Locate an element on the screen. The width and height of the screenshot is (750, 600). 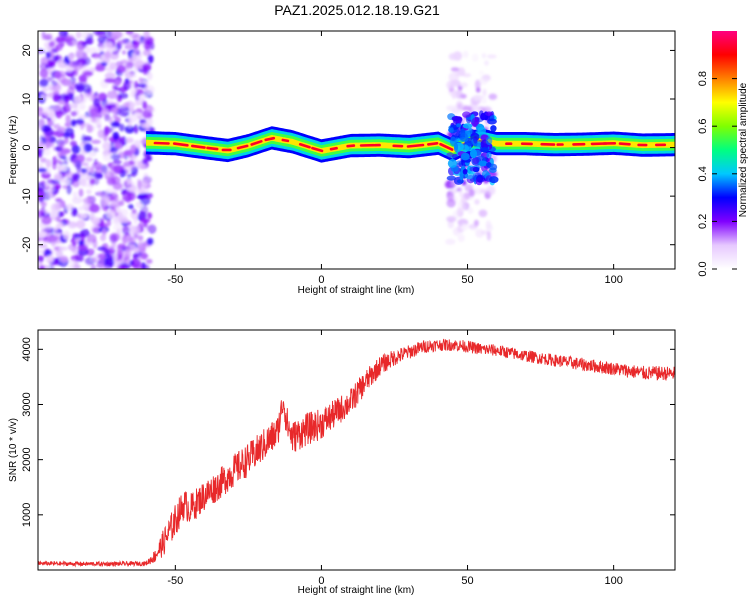
snr-y-tick-label: 3000 is located at coordinates (27, 404).